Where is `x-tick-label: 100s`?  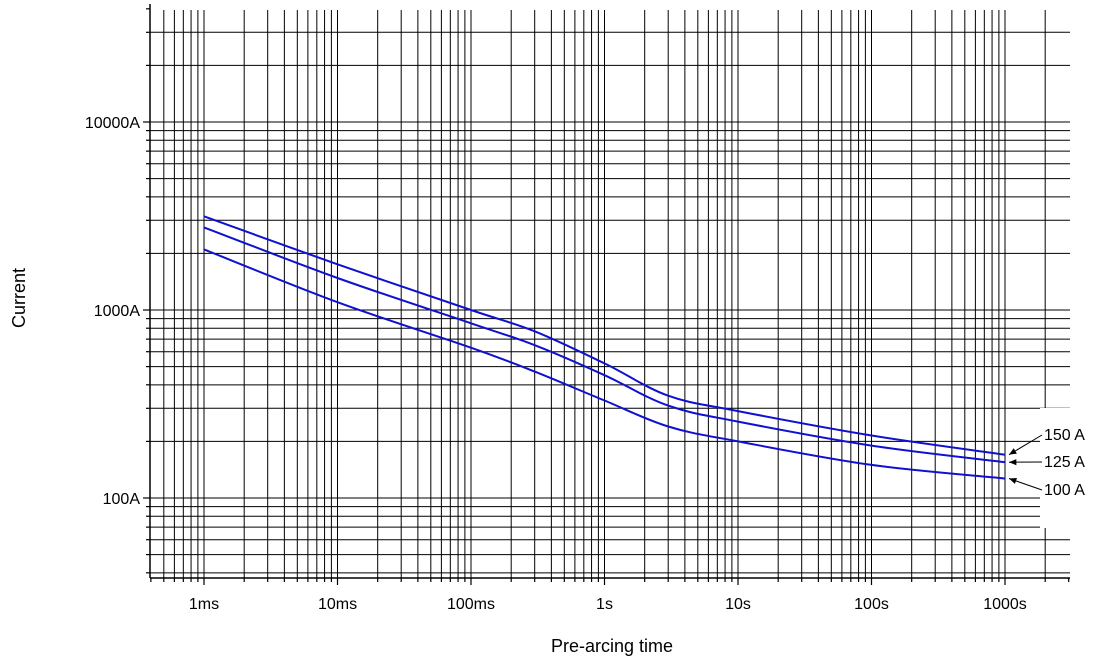 x-tick-label: 100s is located at coordinates (871, 604).